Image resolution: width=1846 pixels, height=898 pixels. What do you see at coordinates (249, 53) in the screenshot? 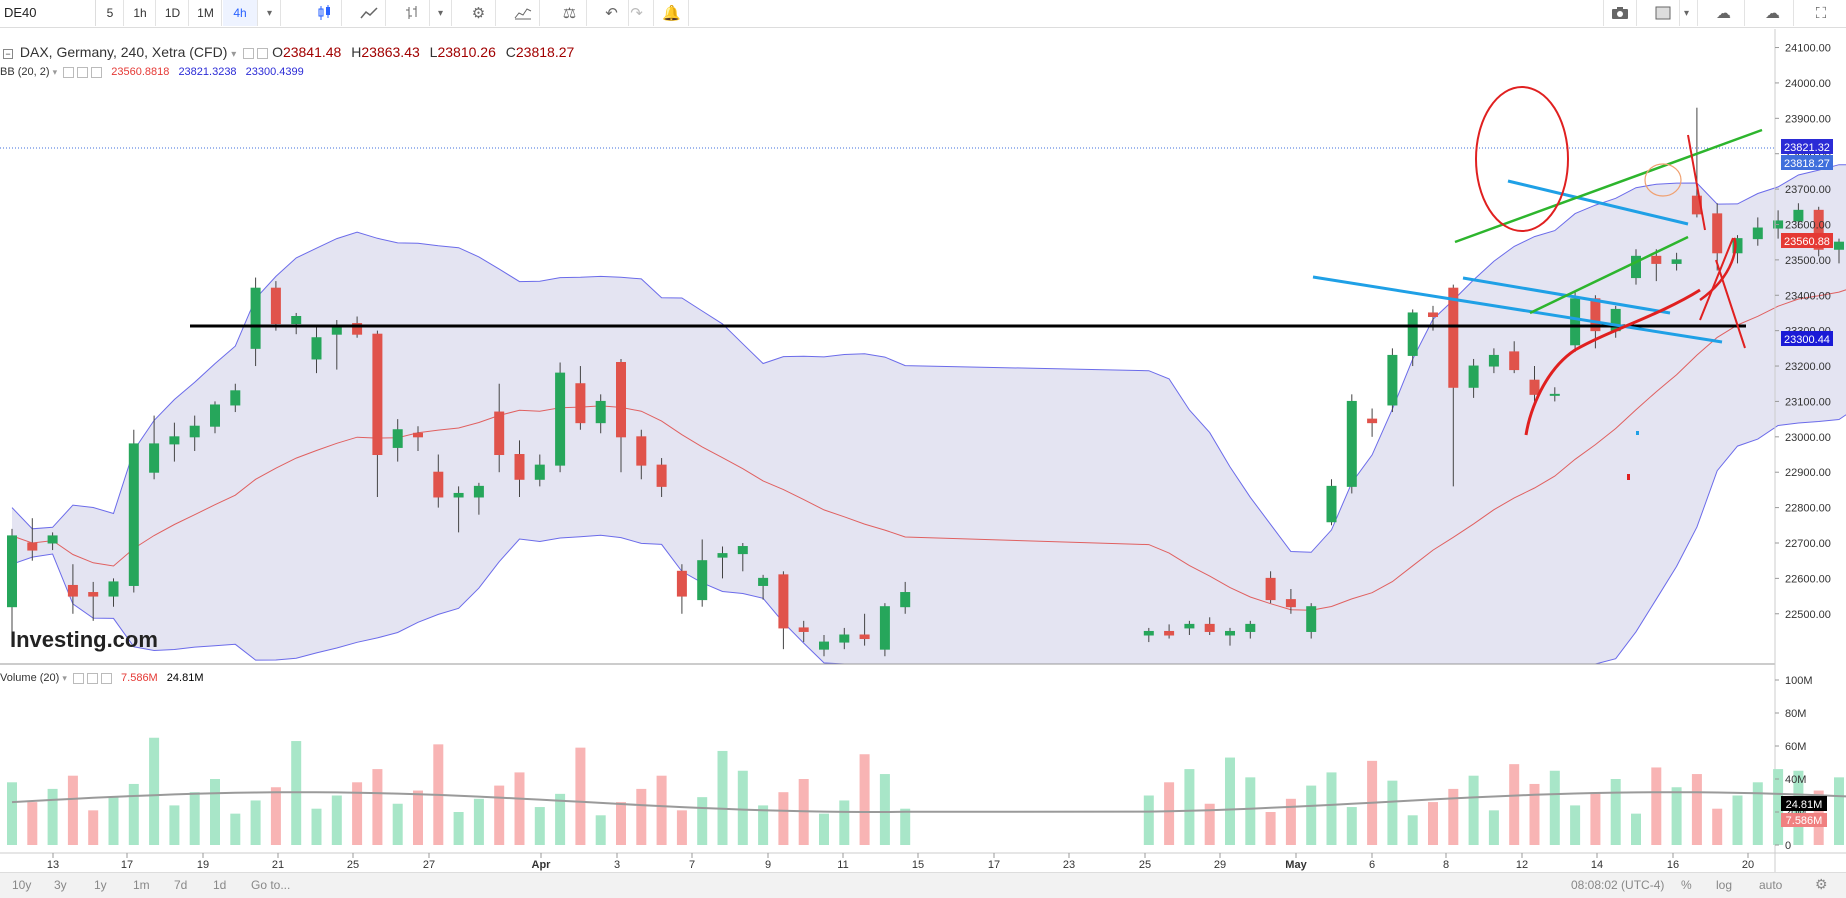
I see `legend-eye-icon` at bounding box center [249, 53].